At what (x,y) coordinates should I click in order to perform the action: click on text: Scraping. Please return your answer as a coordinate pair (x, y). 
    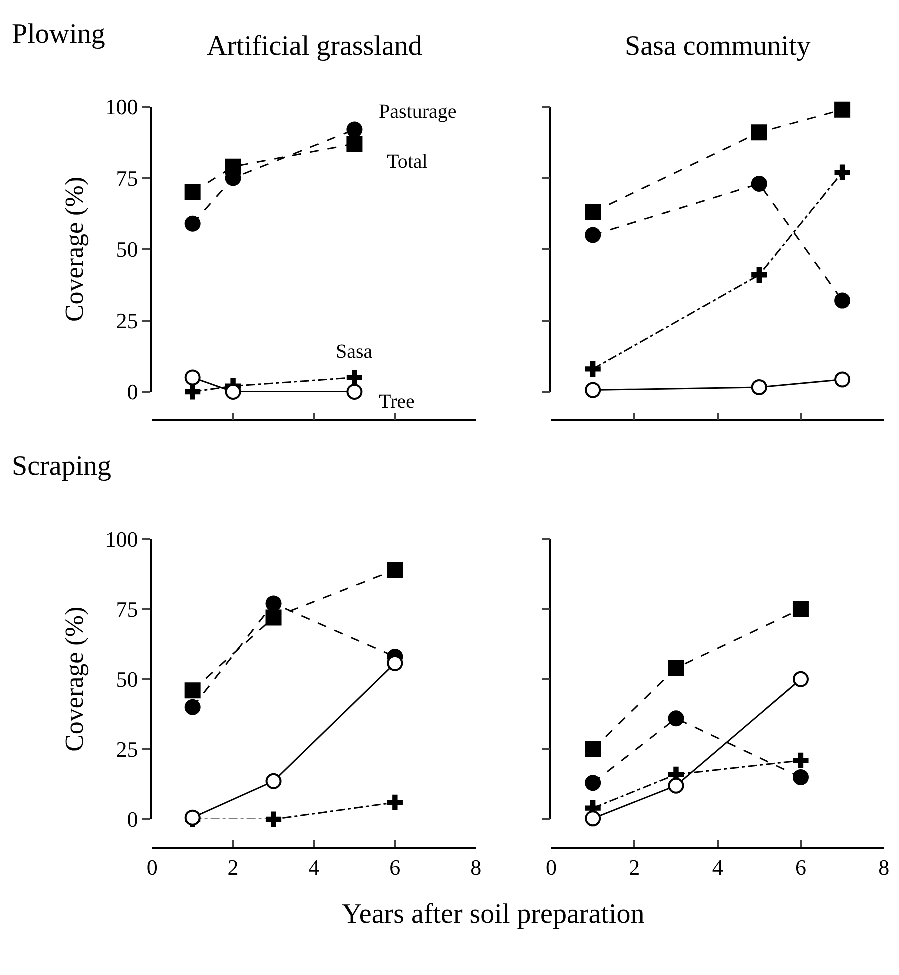
    Looking at the image, I should click on (62, 466).